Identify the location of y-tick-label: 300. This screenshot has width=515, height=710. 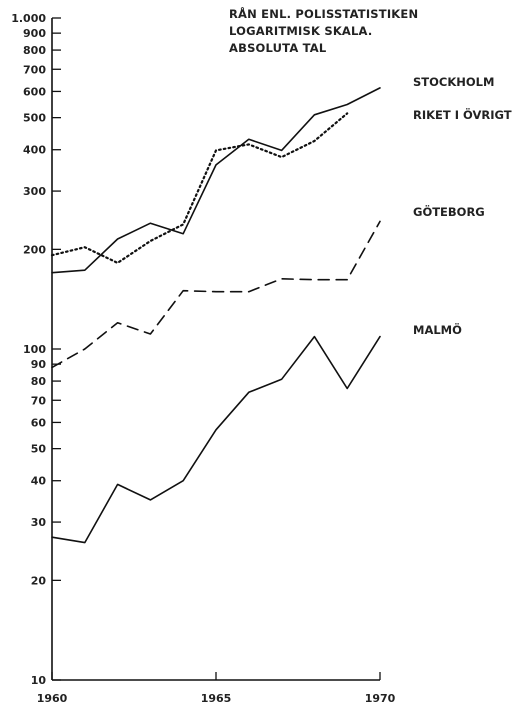
(34, 191).